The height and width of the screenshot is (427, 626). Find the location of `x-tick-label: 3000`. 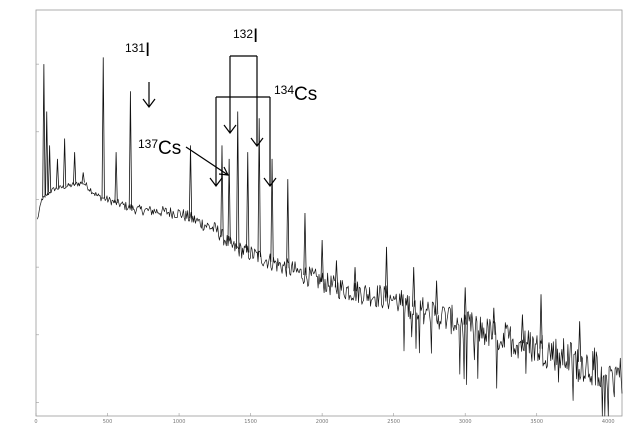

x-tick-label: 3000 is located at coordinates (465, 422).